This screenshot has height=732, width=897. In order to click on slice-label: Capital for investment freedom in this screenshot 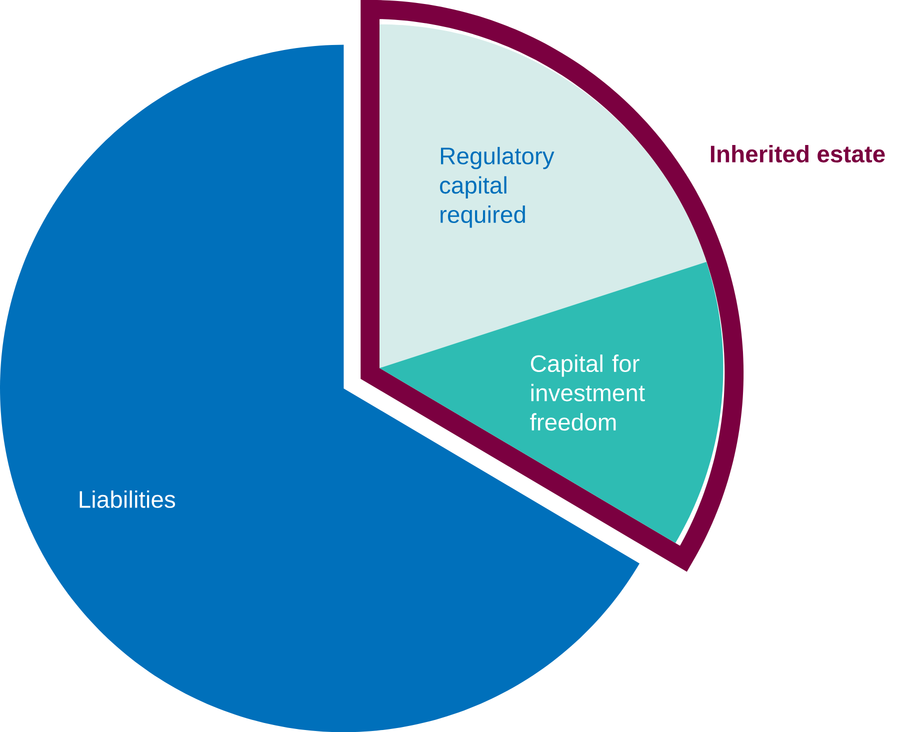, I will do `click(587, 392)`.